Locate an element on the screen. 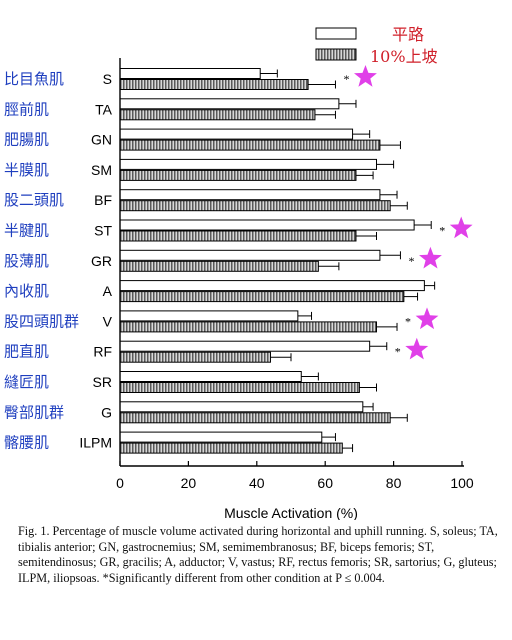  x-tick-label: 80 is located at coordinates (394, 483).